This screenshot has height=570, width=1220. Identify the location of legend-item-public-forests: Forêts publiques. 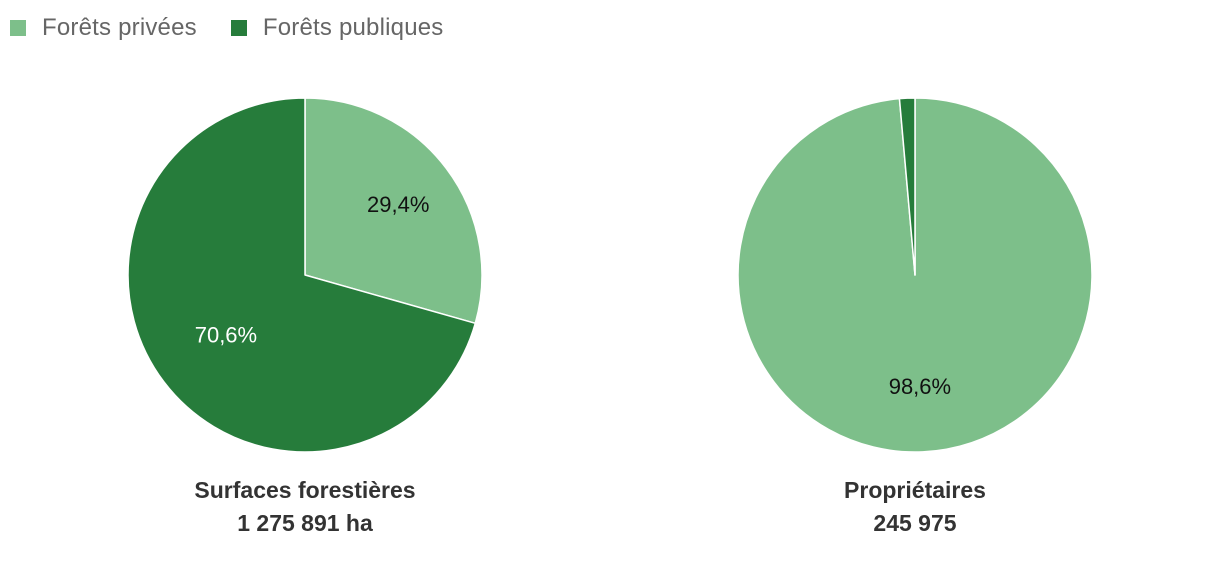
(337, 28).